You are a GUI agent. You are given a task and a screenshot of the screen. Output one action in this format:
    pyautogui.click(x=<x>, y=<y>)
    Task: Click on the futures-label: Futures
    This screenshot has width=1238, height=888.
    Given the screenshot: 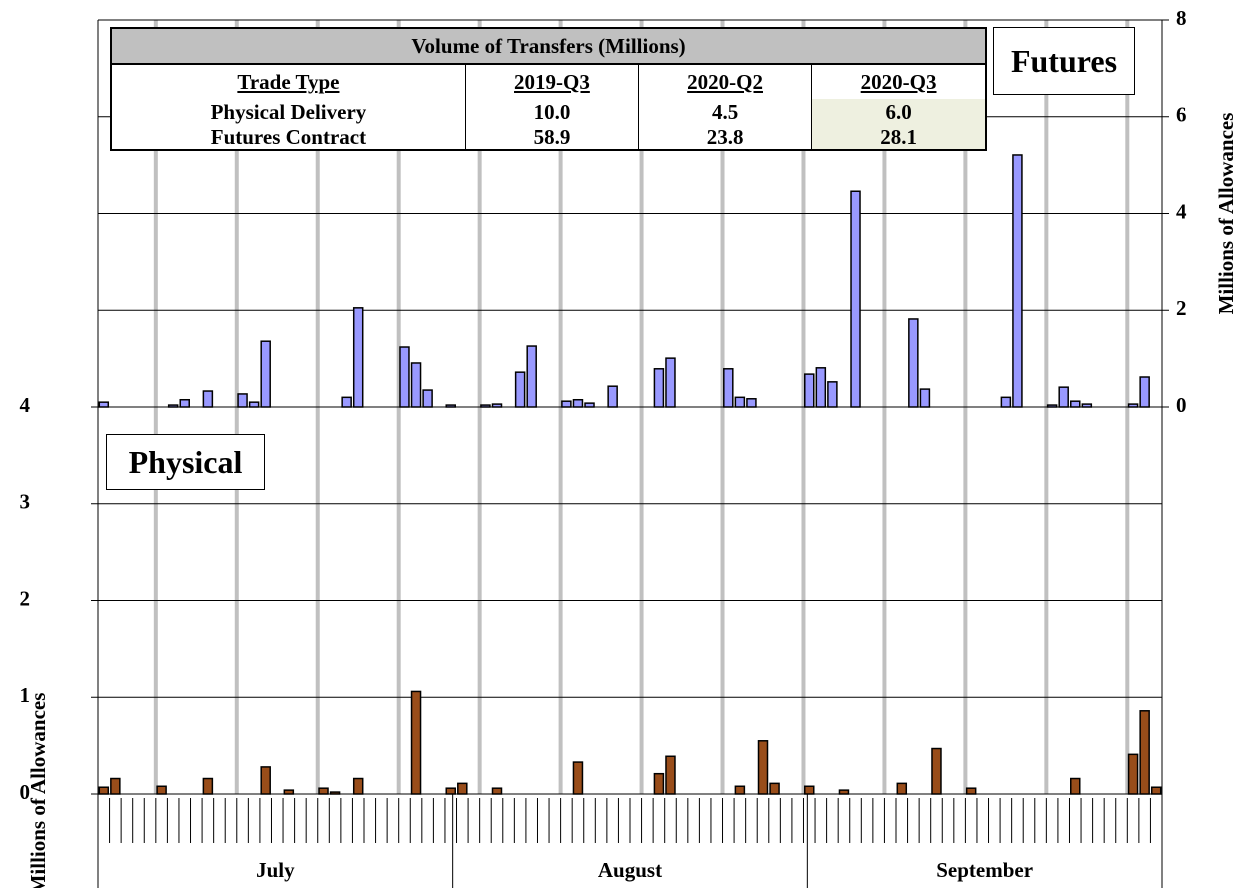 What is the action you would take?
    pyautogui.click(x=1064, y=61)
    